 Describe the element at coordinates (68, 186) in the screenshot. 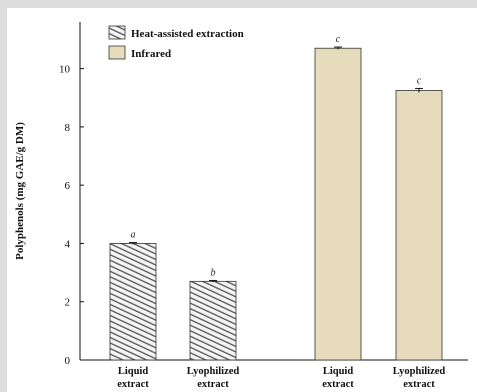

I see `y-tick-label: 6` at that location.